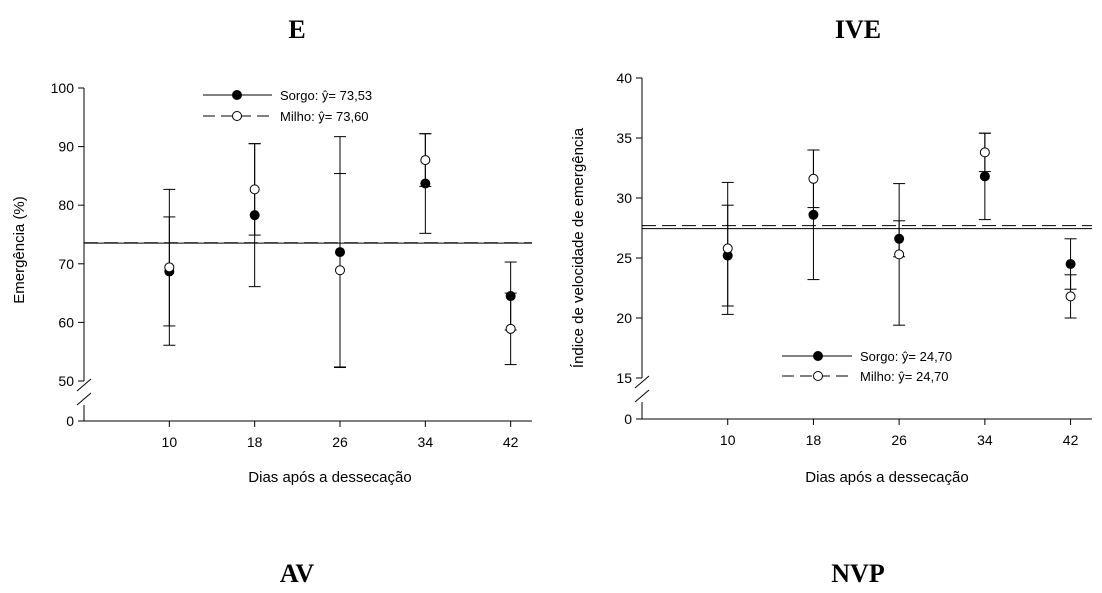 The image size is (1102, 593). Describe the element at coordinates (66, 264) in the screenshot. I see `y-tick-label: 70` at that location.